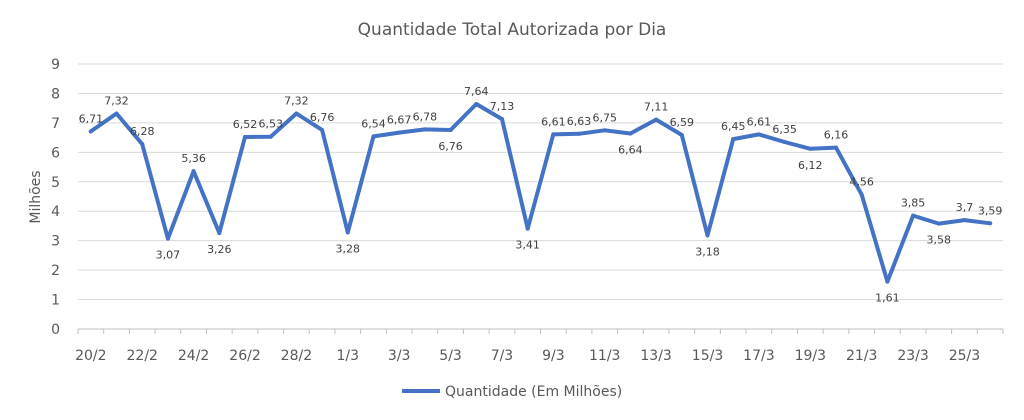 The image size is (1024, 420). Describe the element at coordinates (193, 158) in the screenshot. I see `data-label: 5,36` at that location.